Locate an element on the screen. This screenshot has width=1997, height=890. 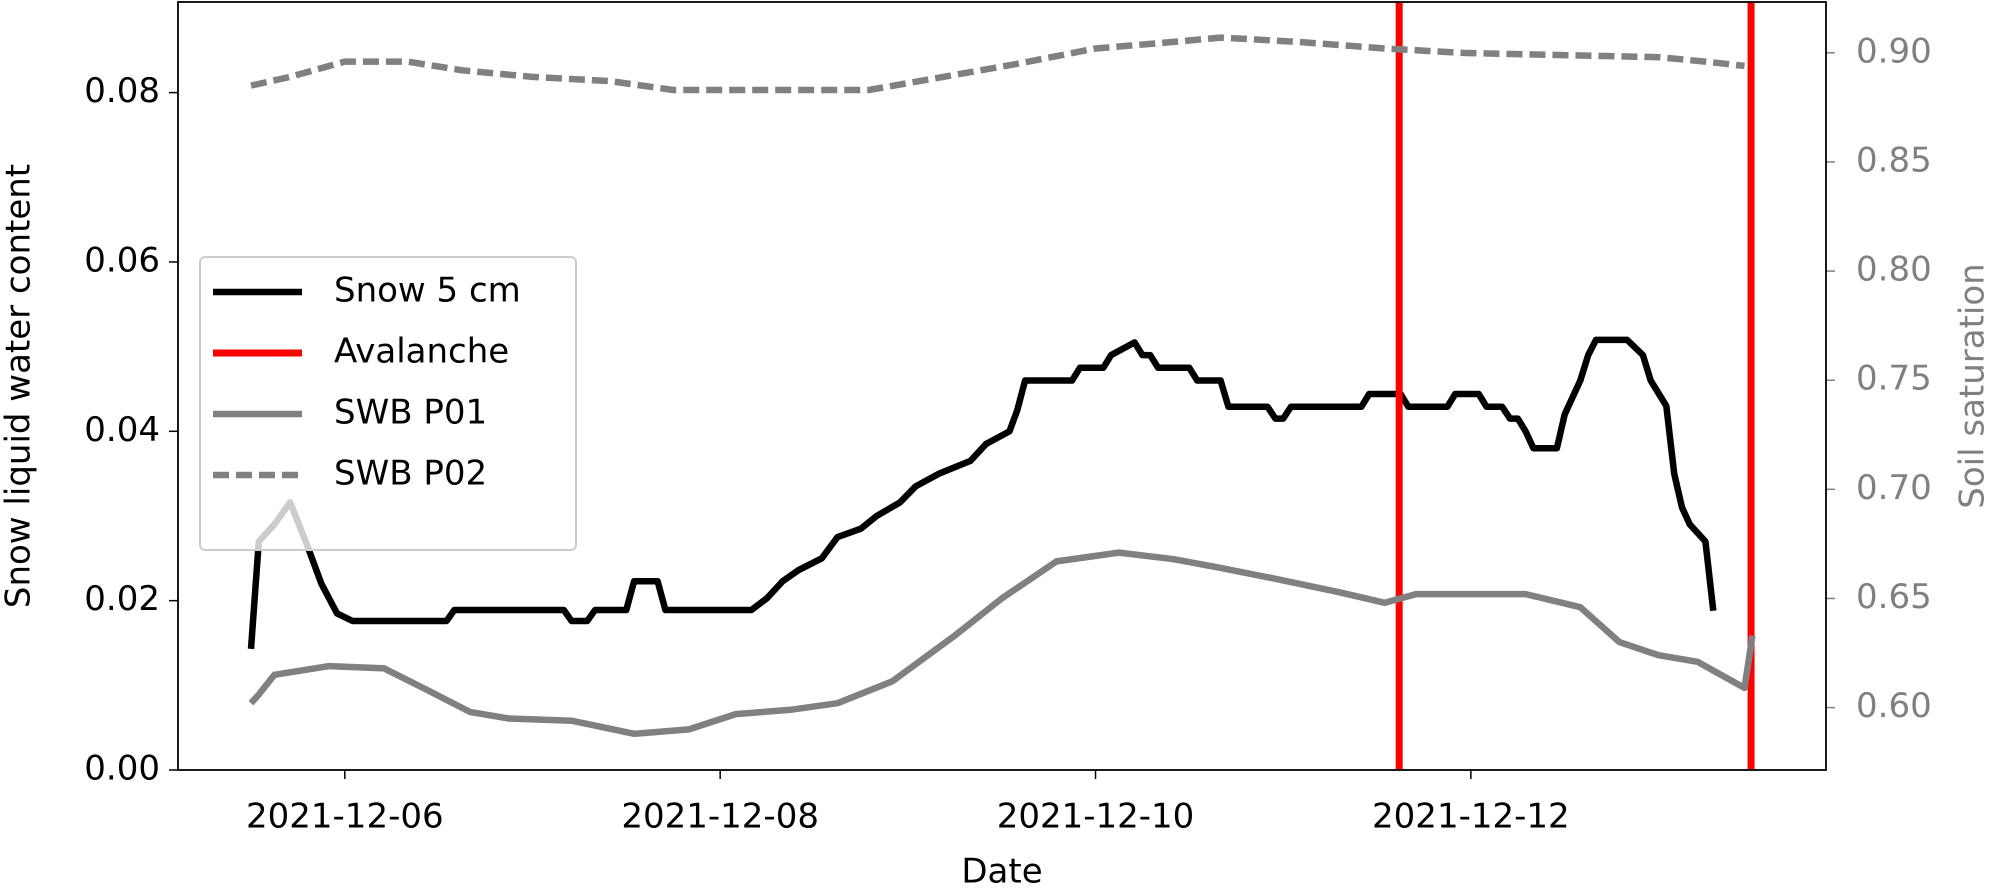
y2-tick-label: 0.70 is located at coordinates (1894, 488).